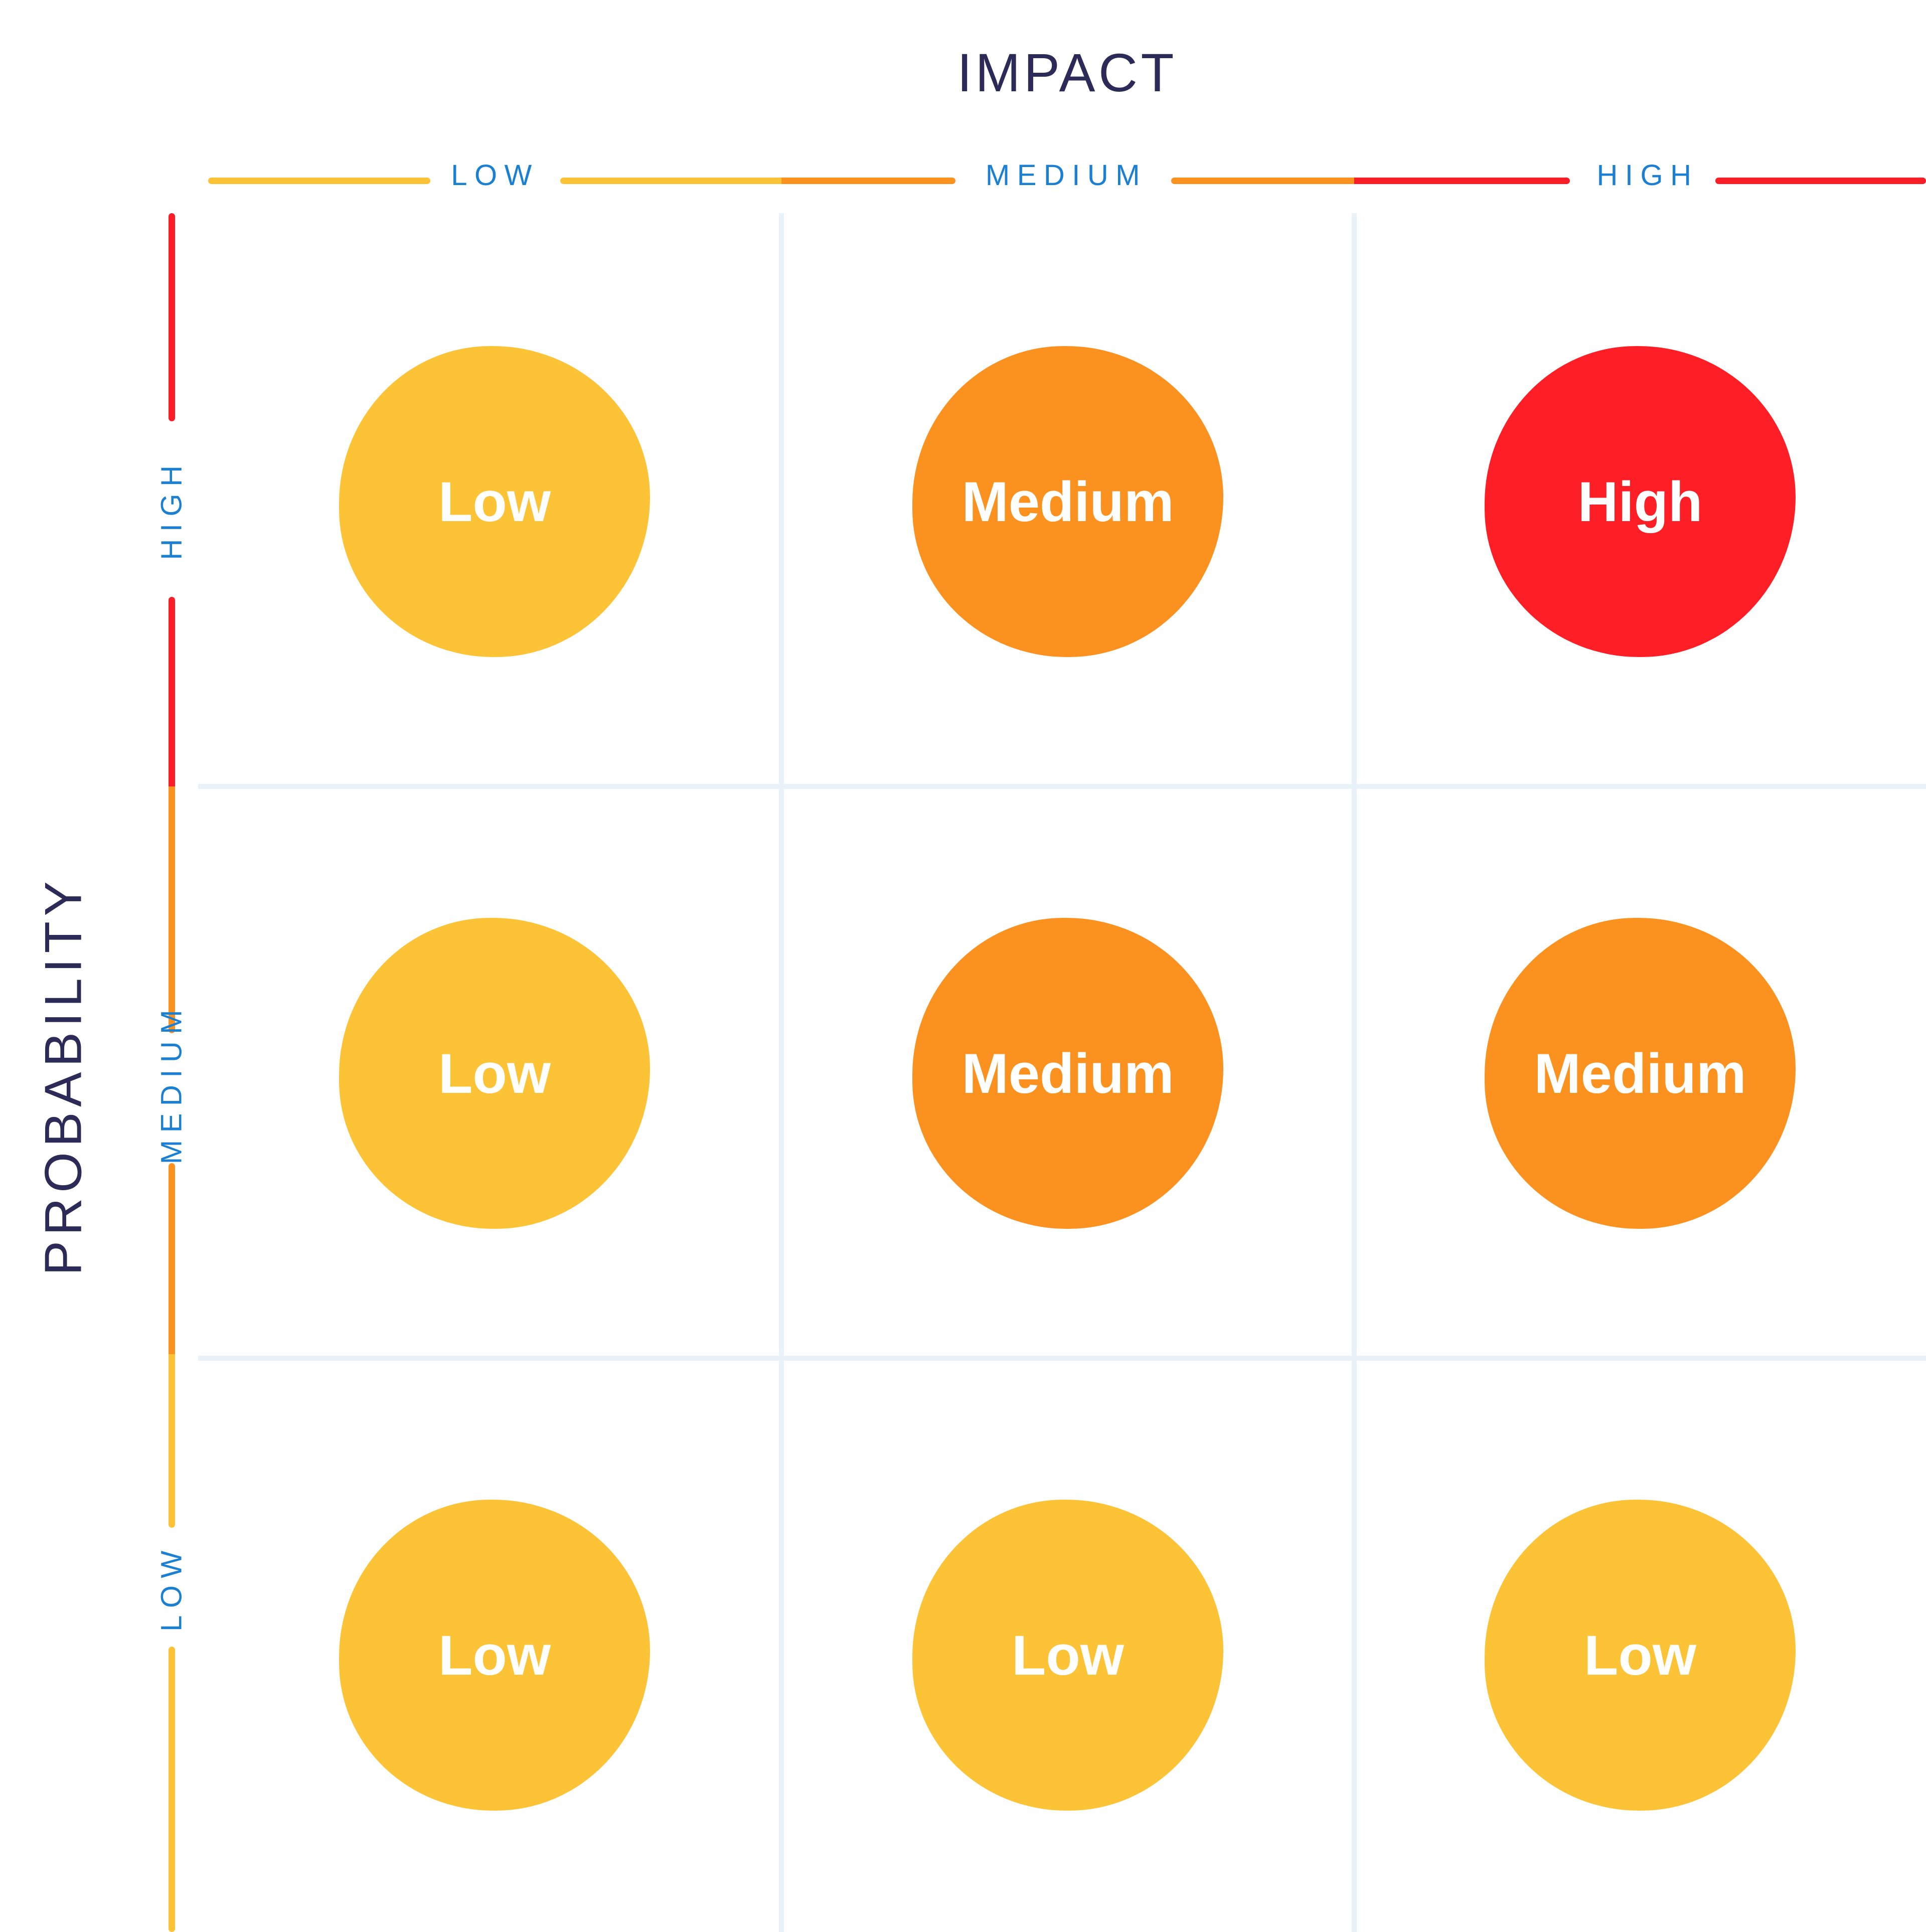 This screenshot has height=1932, width=1926. I want to click on risk-cell-high-probability-low-impact: Low, so click(494, 501).